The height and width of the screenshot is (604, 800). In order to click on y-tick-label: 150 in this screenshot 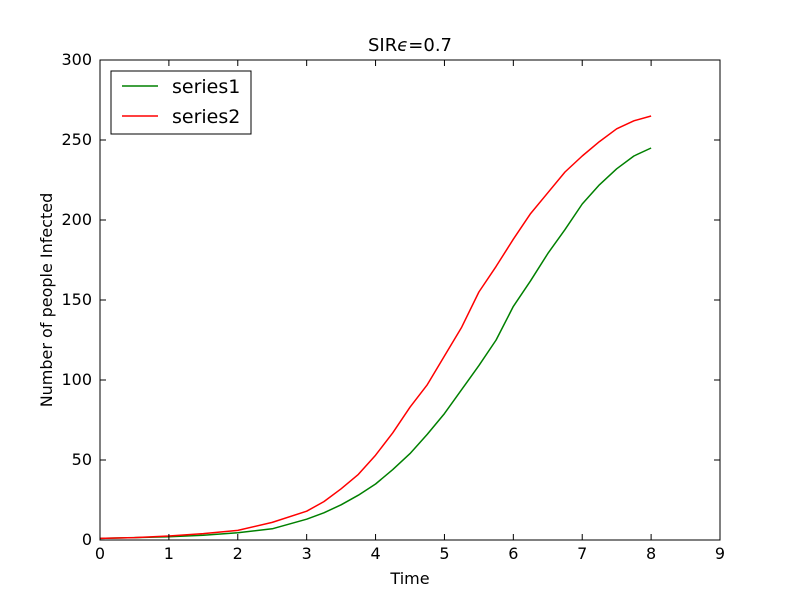, I will do `click(76, 299)`.